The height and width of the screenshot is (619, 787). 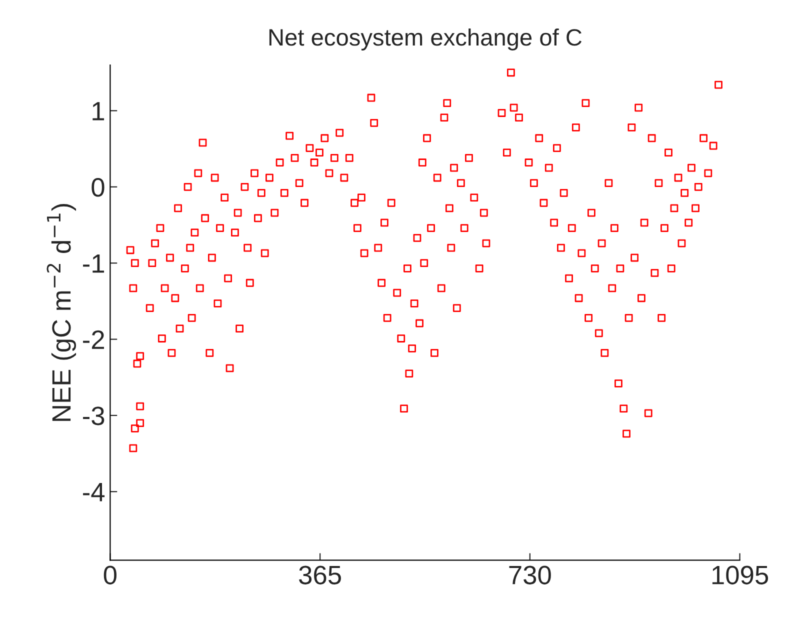 What do you see at coordinates (61, 312) in the screenshot?
I see `y-axis-title: NEE (gC m$^{−2}$ d$^{−1}$)` at bounding box center [61, 312].